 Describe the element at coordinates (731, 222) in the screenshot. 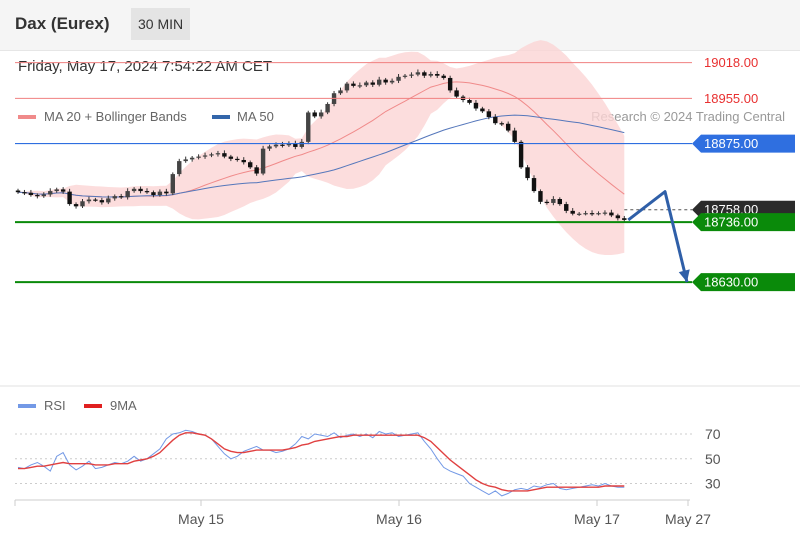

I see `level-label: 18736.00` at that location.